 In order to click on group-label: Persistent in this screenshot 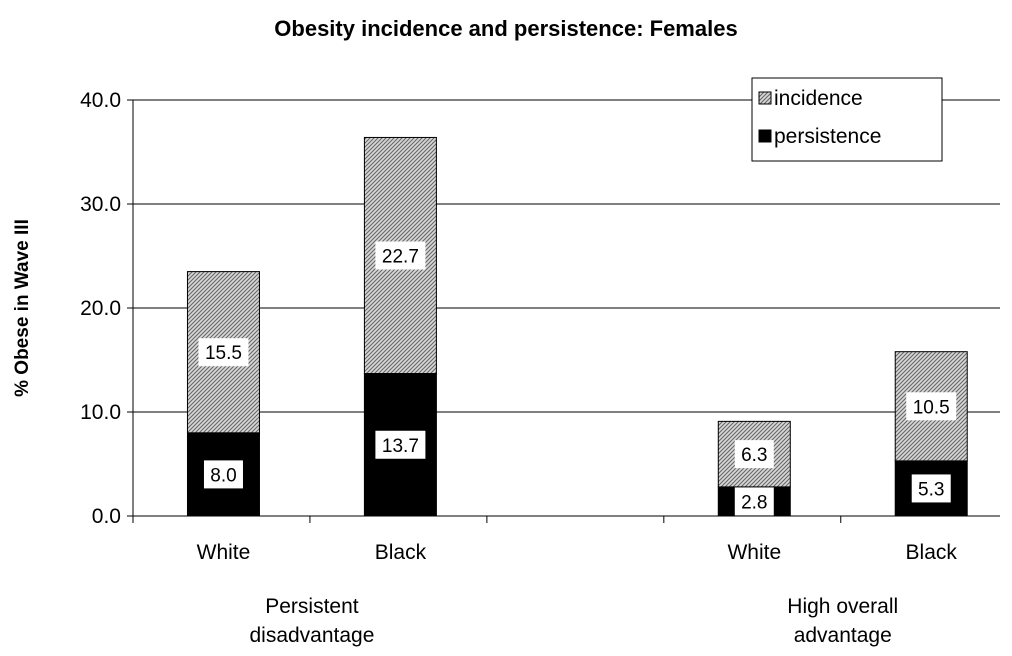, I will do `click(312, 606)`.